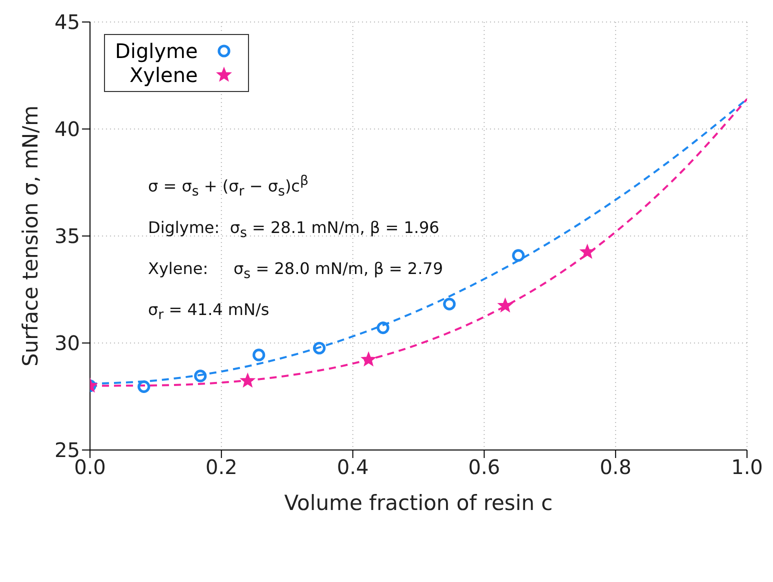  I want to click on x-axis-title: Volume fraction of resin c, so click(418, 503).